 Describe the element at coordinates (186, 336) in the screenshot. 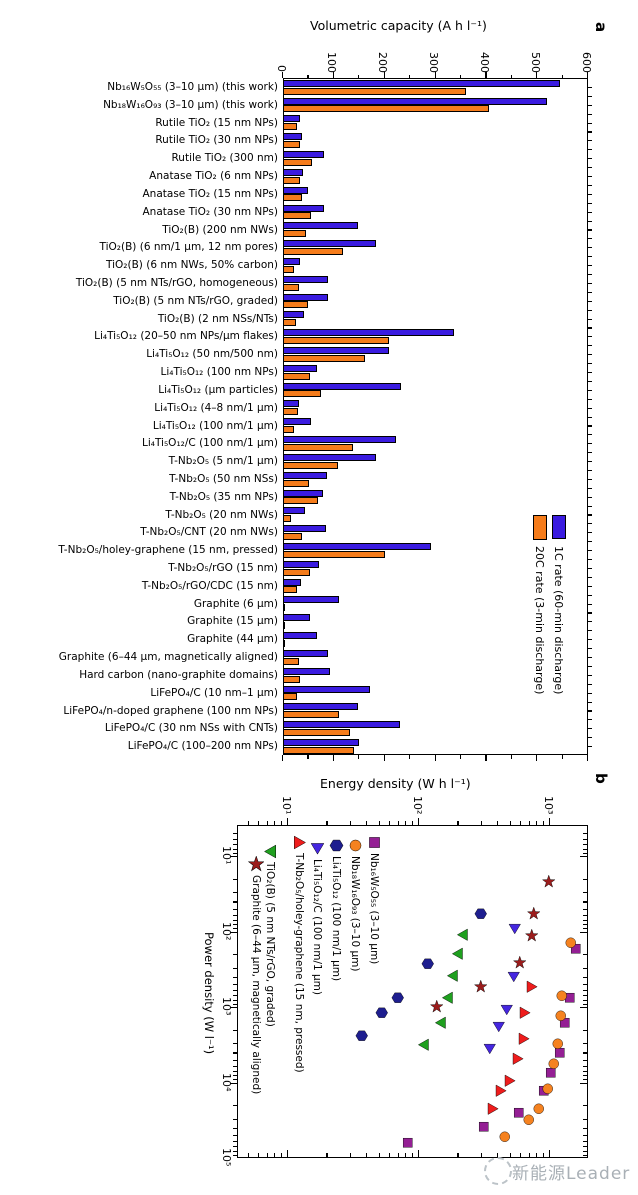

I see `category-label: Li₄Ti₅O₁₂ (20–50 nm NPs/μm flakes)` at that location.